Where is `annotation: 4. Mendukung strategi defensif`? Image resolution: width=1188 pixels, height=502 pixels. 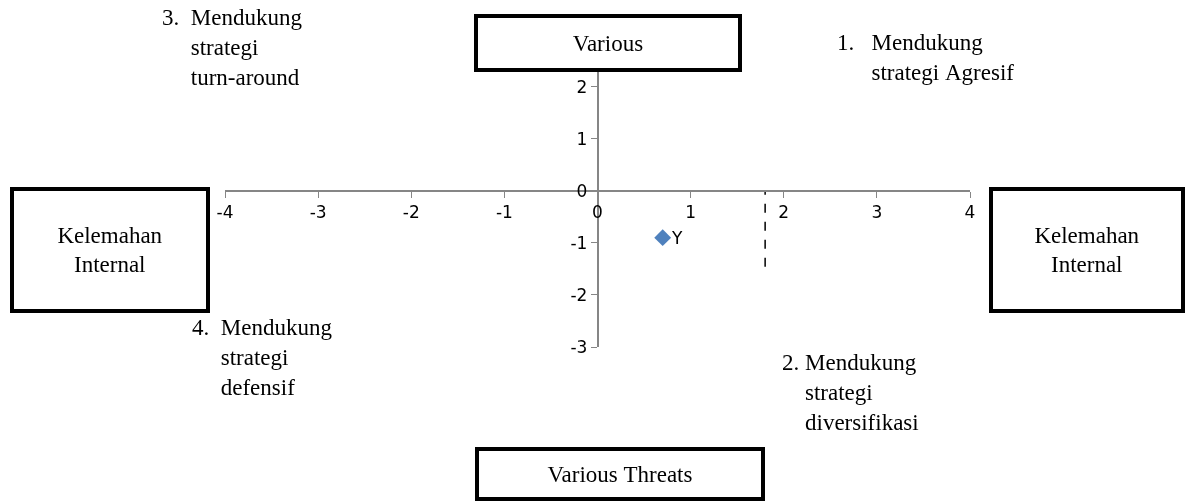 annotation: 4. Mendukung strategi defensif is located at coordinates (262, 357).